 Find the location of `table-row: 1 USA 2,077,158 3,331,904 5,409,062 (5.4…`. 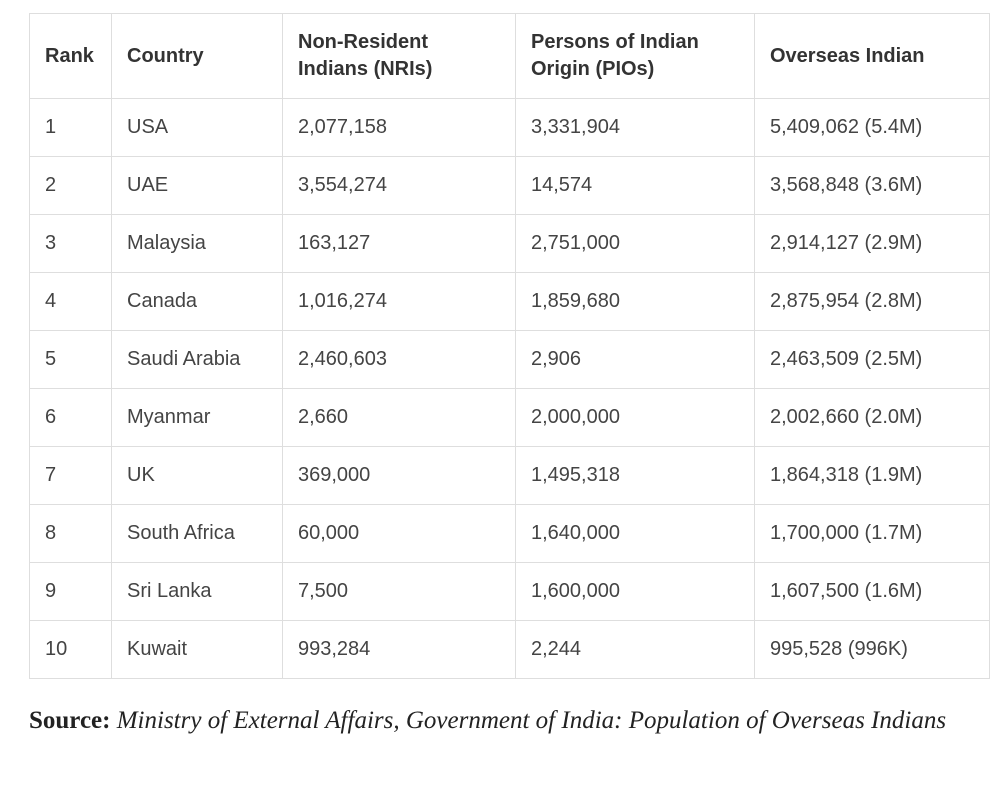

table-row: 1 USA 2,077,158 3,331,904 5,409,062 (5.4… is located at coordinates (509, 127).